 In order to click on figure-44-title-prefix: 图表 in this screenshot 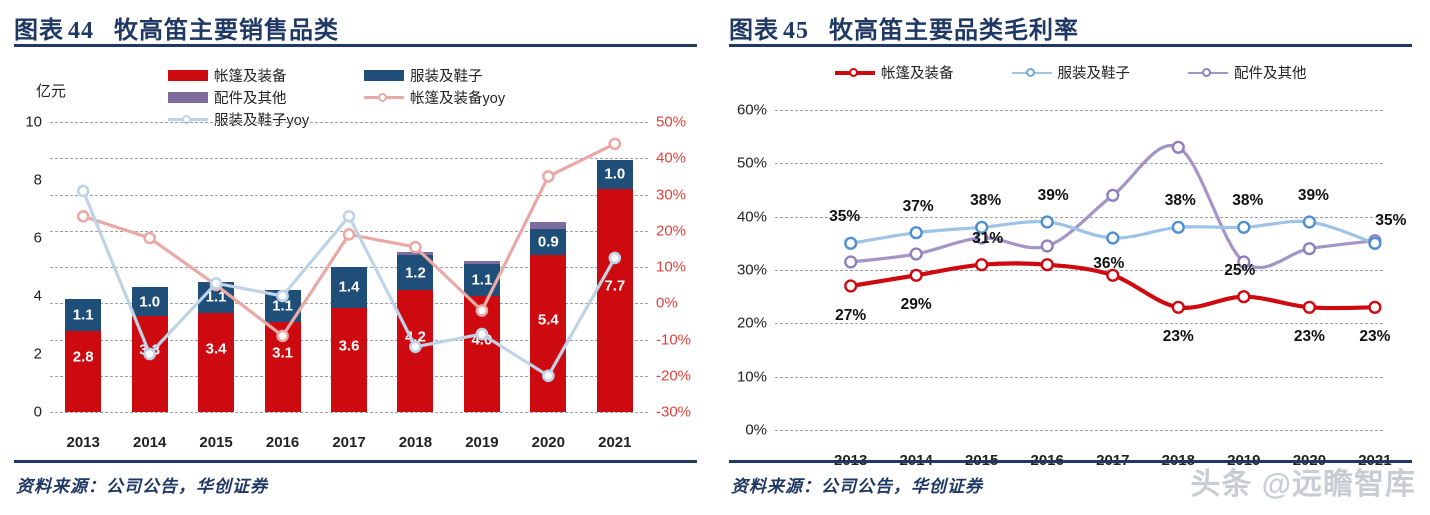, I will do `click(39, 31)`.